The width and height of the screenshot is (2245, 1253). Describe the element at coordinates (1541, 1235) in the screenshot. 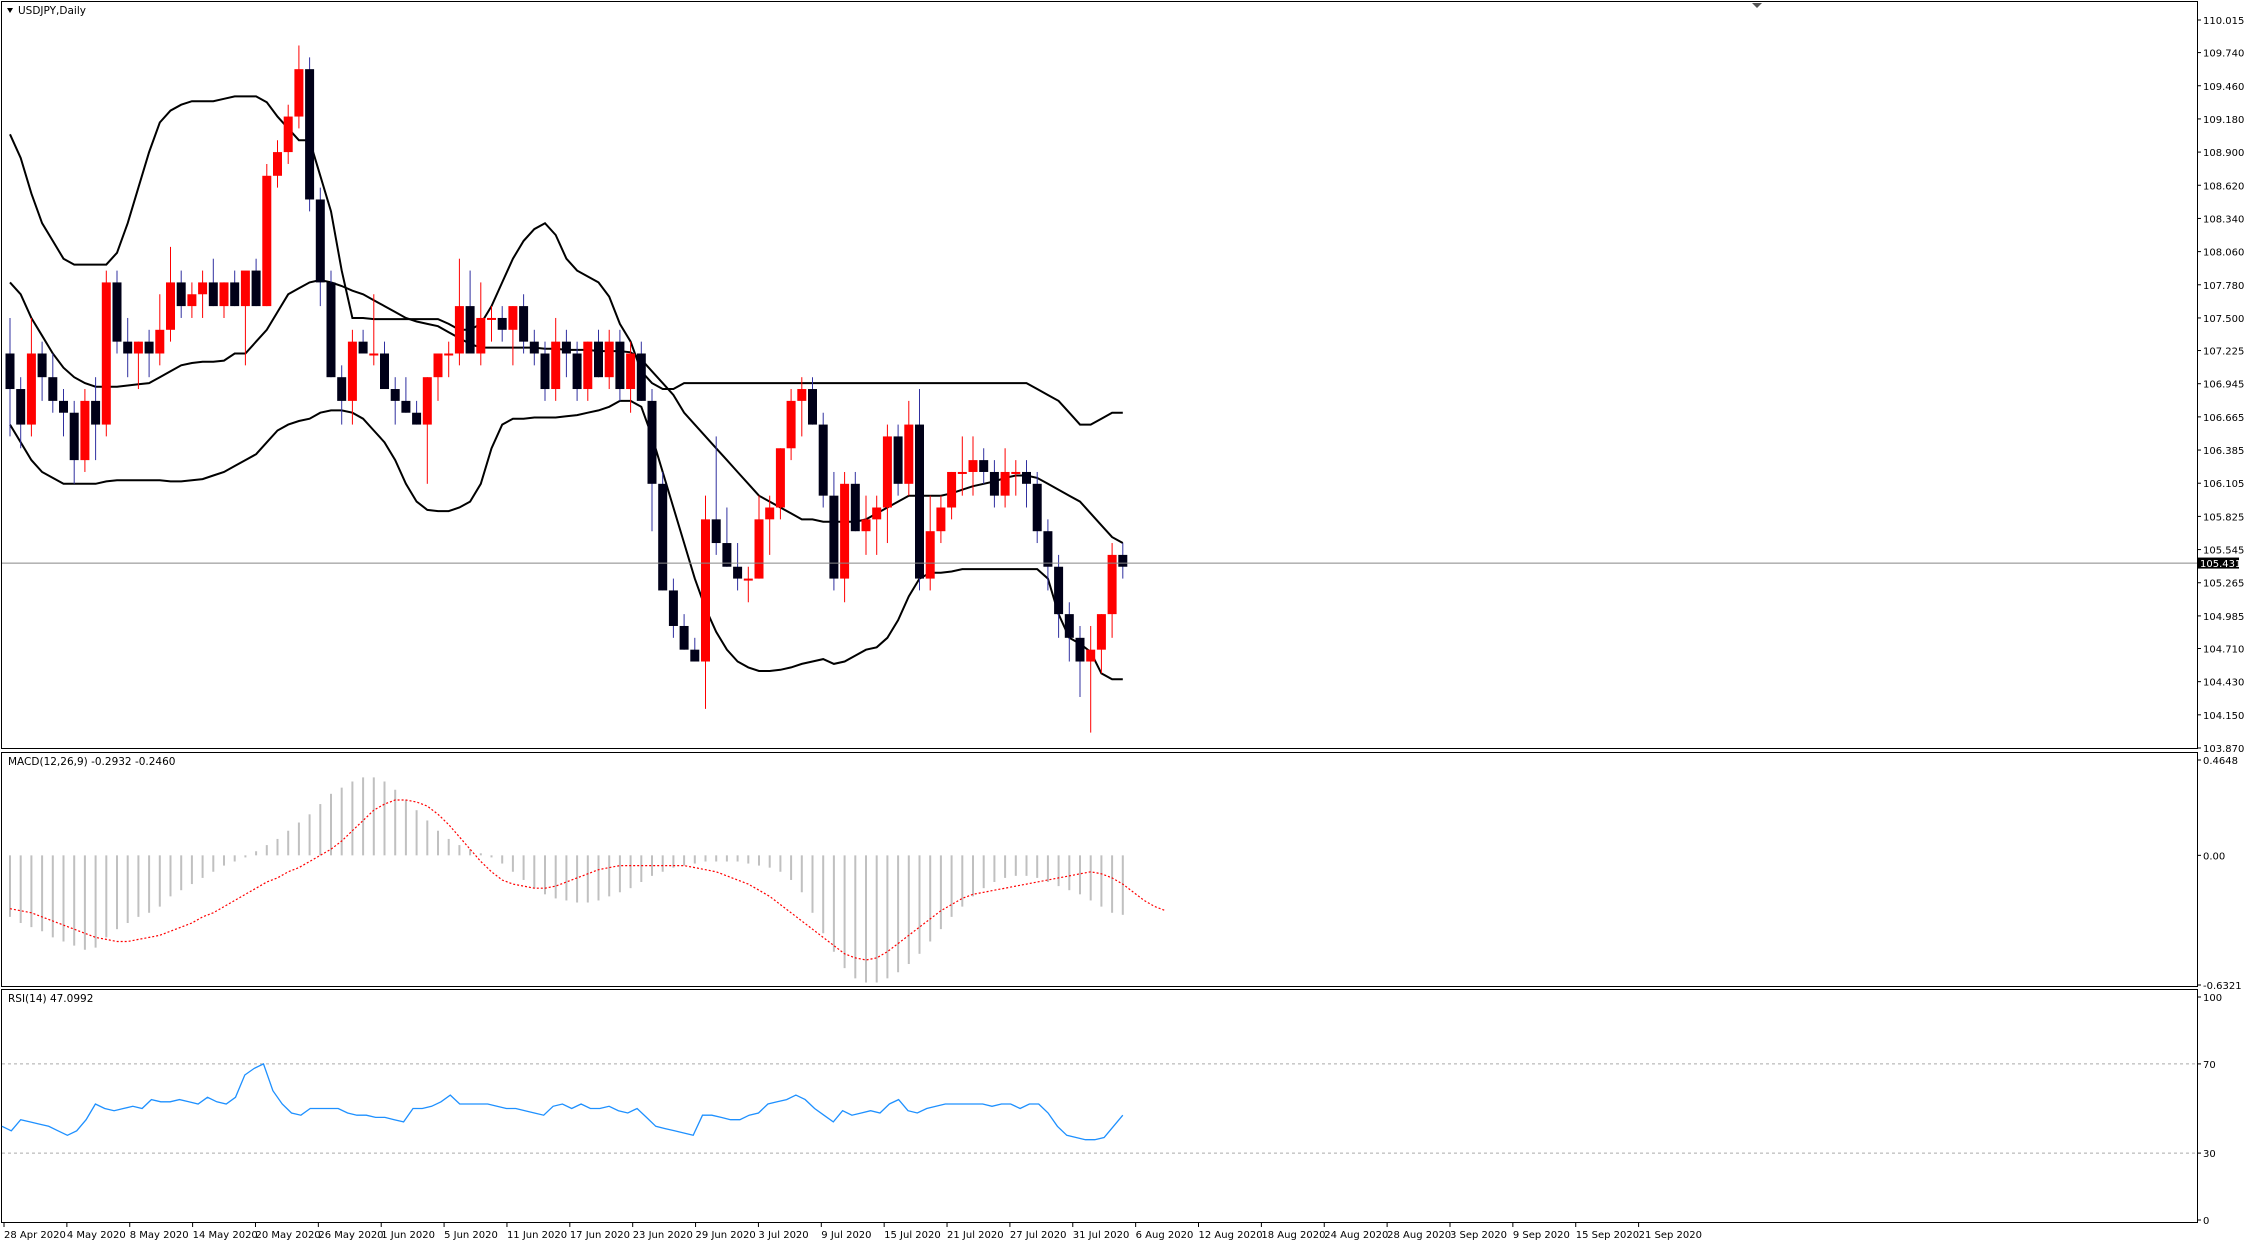

I see `date-label: 9 Sep 2020` at that location.